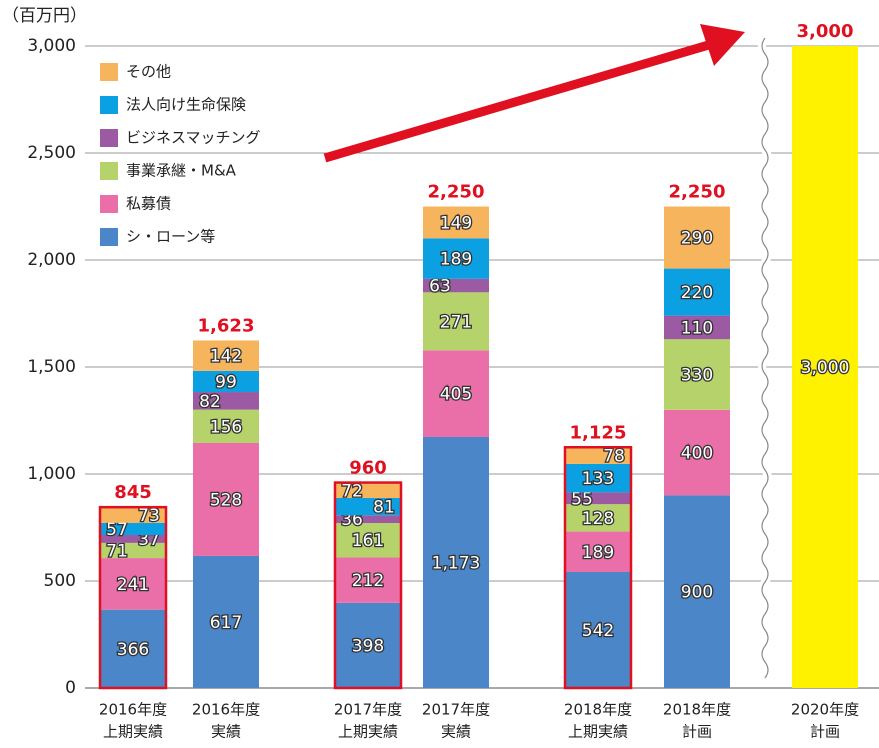 This screenshot has width=879, height=748. I want to click on x-tick-label: 2017年度, so click(368, 710).